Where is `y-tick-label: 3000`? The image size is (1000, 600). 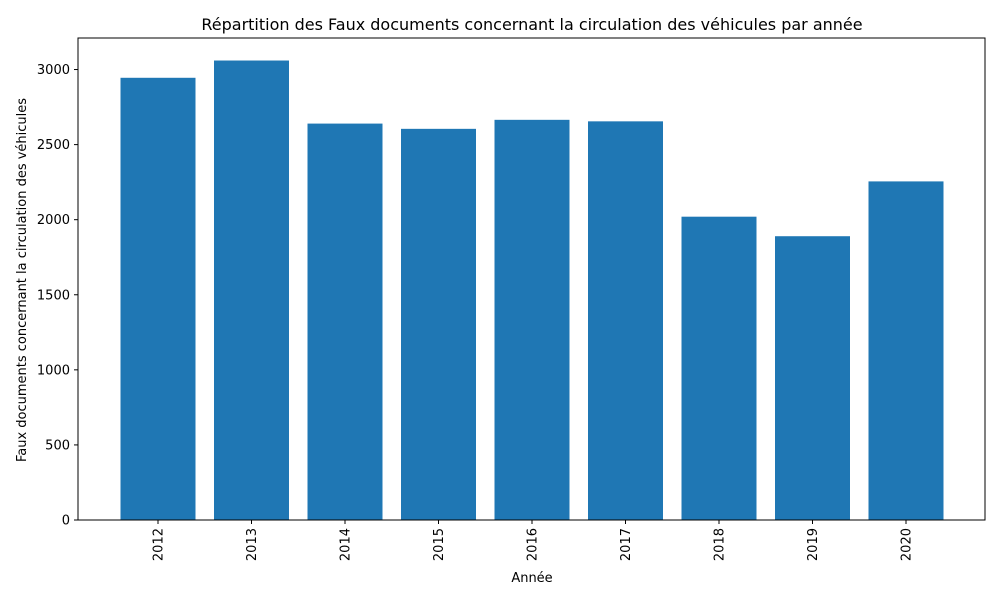
y-tick-label: 3000 is located at coordinates (53, 70).